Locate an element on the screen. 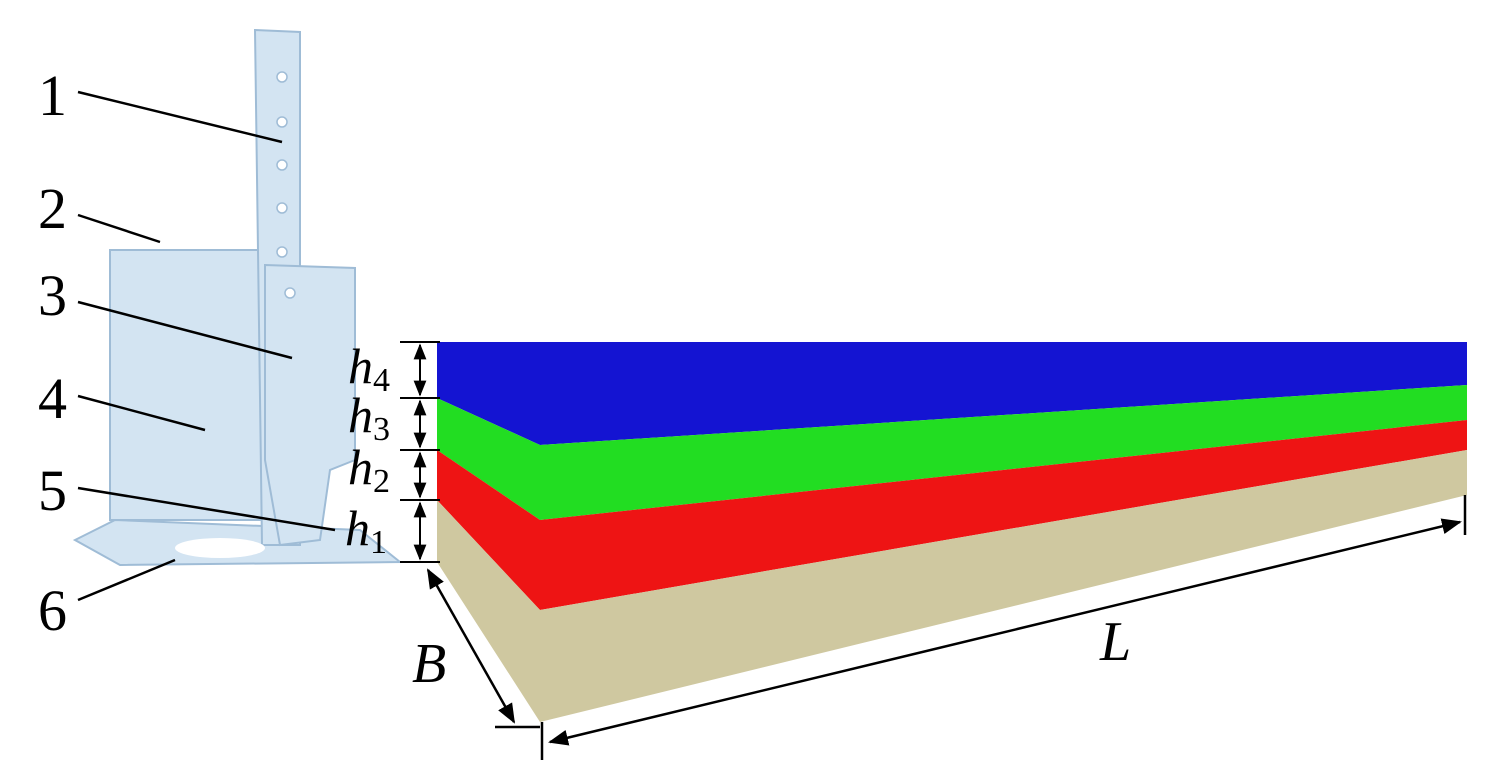 This screenshot has width=1487, height=782. height-label: h4 is located at coordinates (369, 368).